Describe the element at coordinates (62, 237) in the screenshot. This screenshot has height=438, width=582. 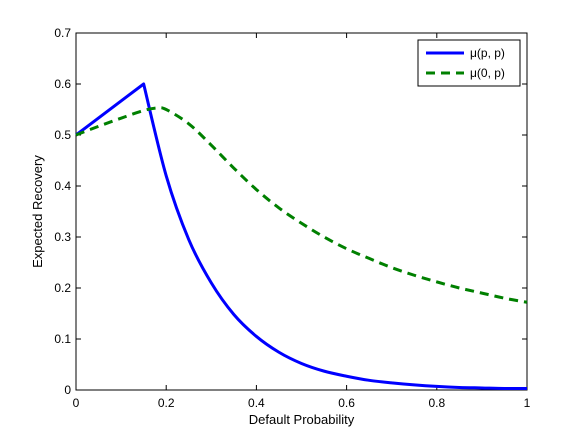
I see `y-tick-label: 0.3` at that location.